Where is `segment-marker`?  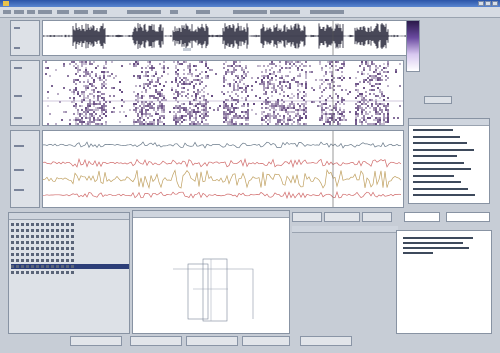
segment-marker is located at coordinates (187, 49).